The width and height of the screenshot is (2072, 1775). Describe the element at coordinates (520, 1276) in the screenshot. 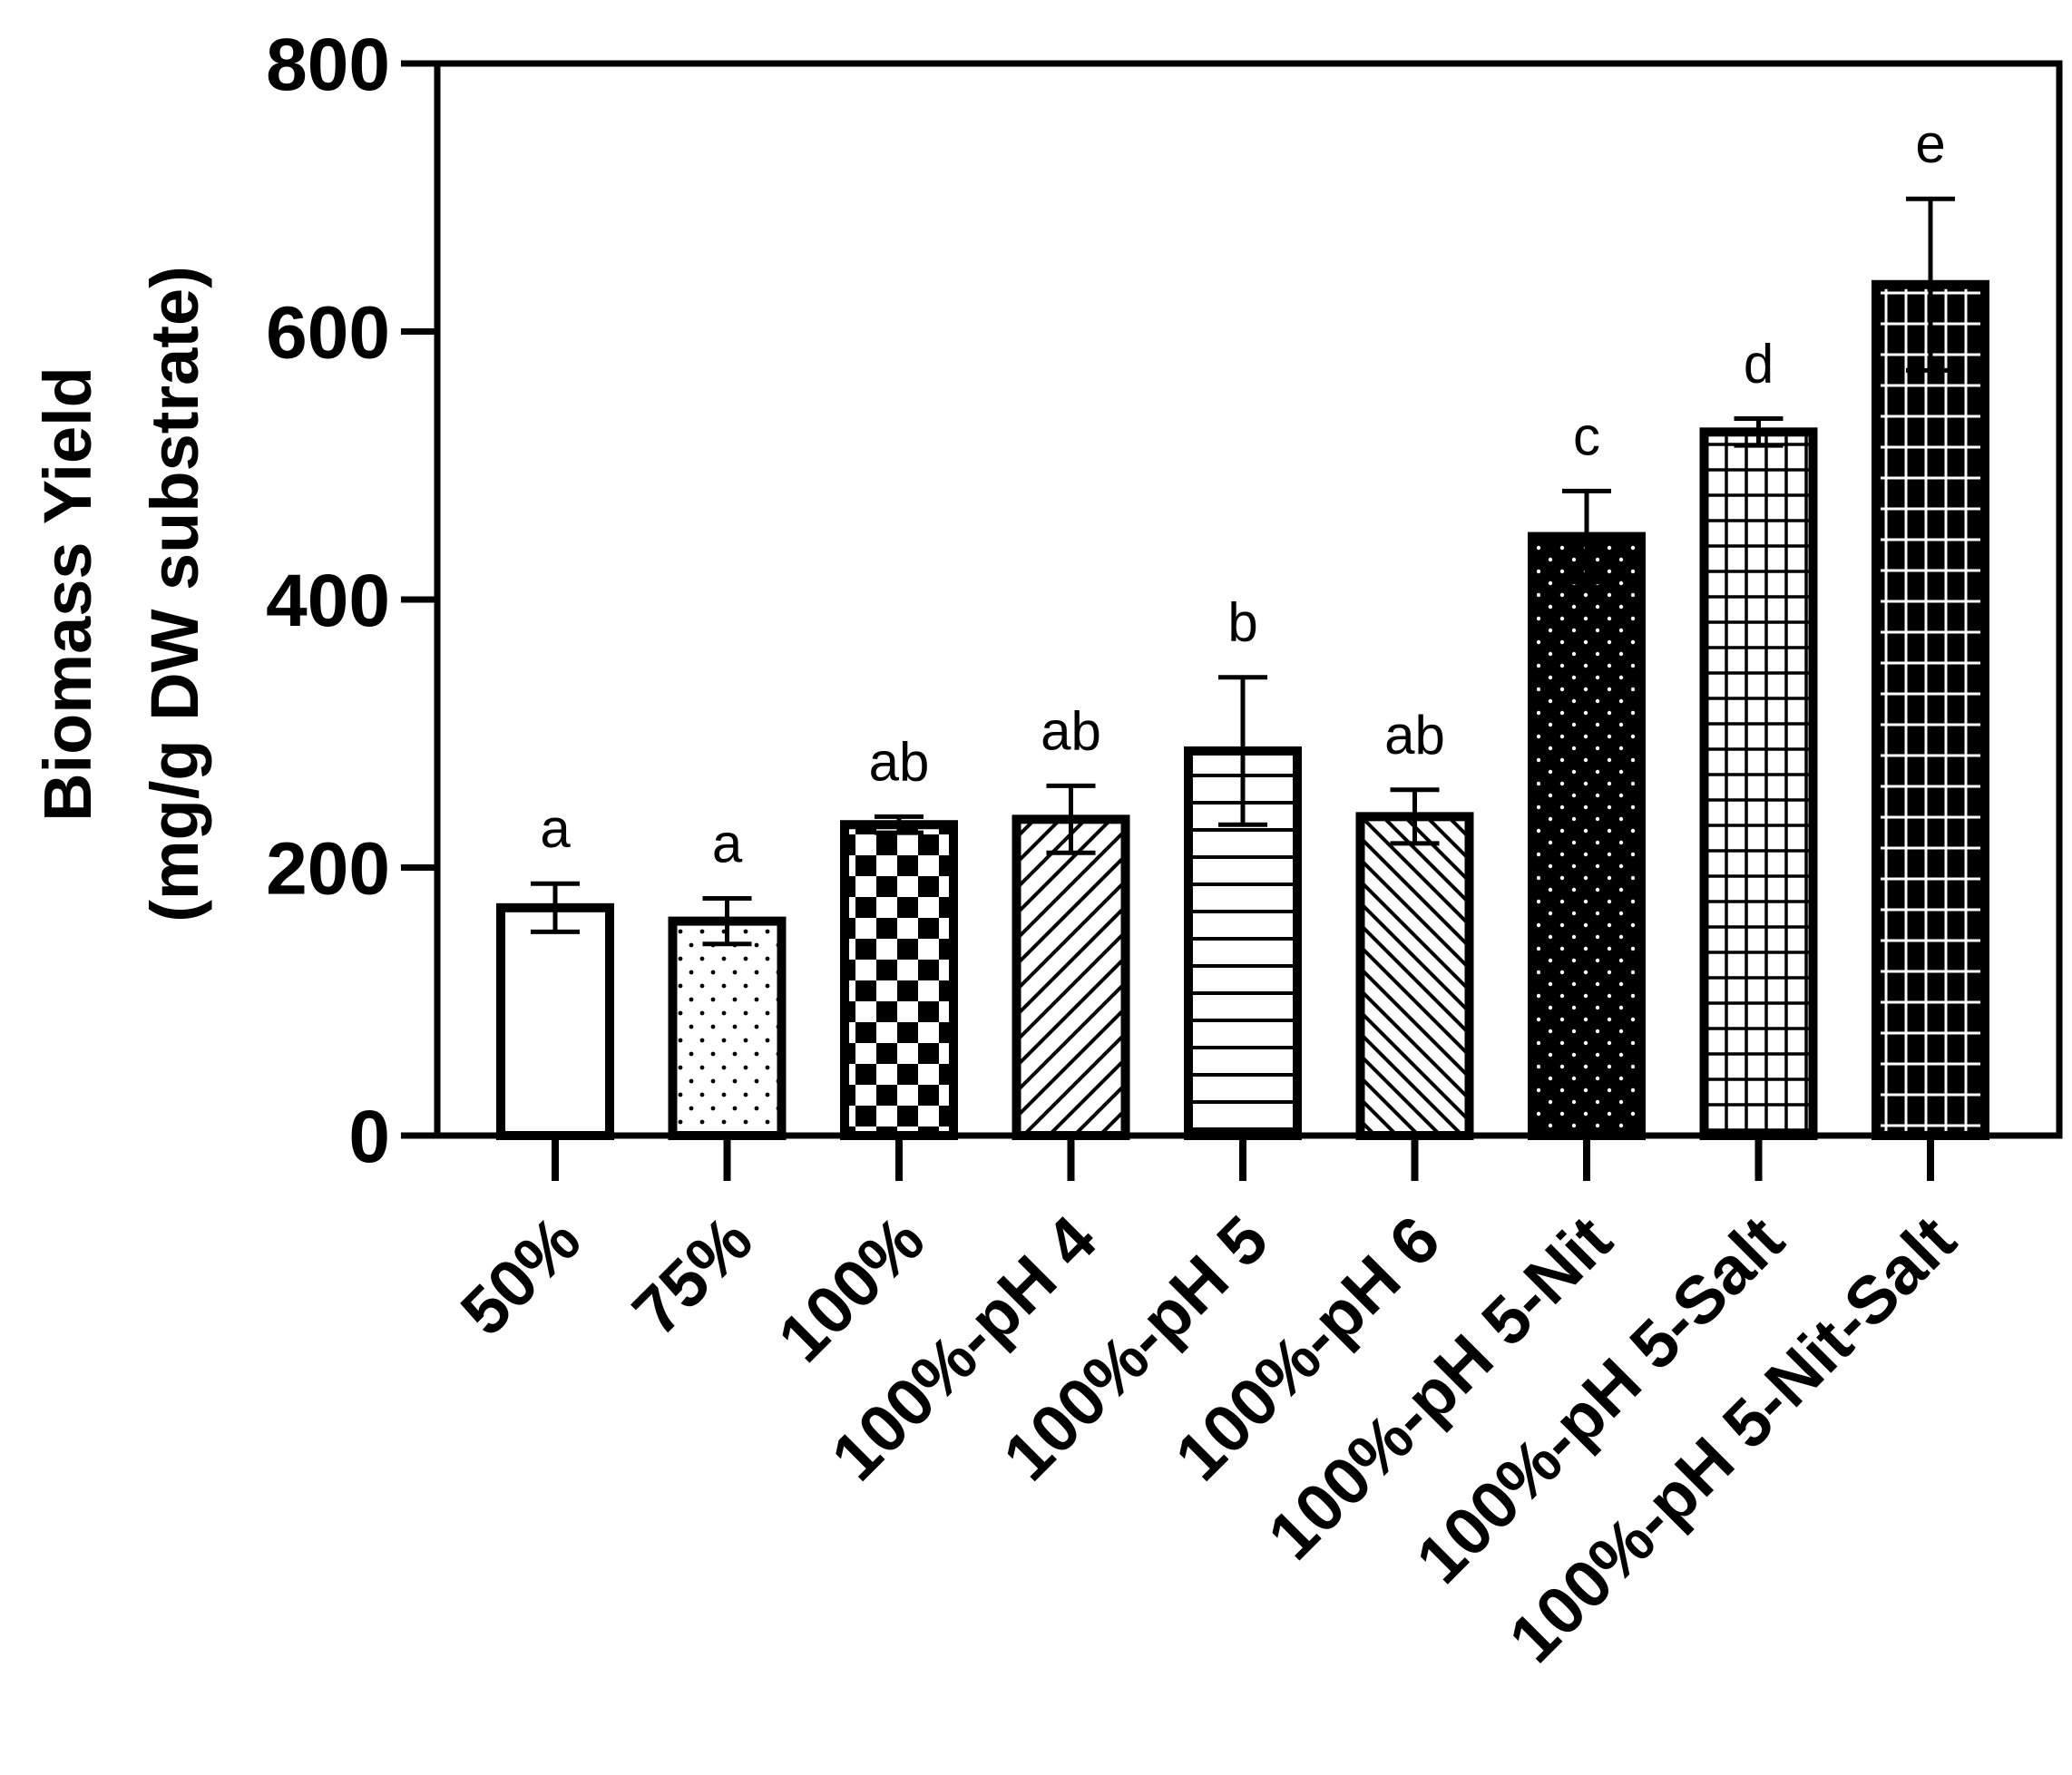

I see `x-category-label: 50%` at that location.